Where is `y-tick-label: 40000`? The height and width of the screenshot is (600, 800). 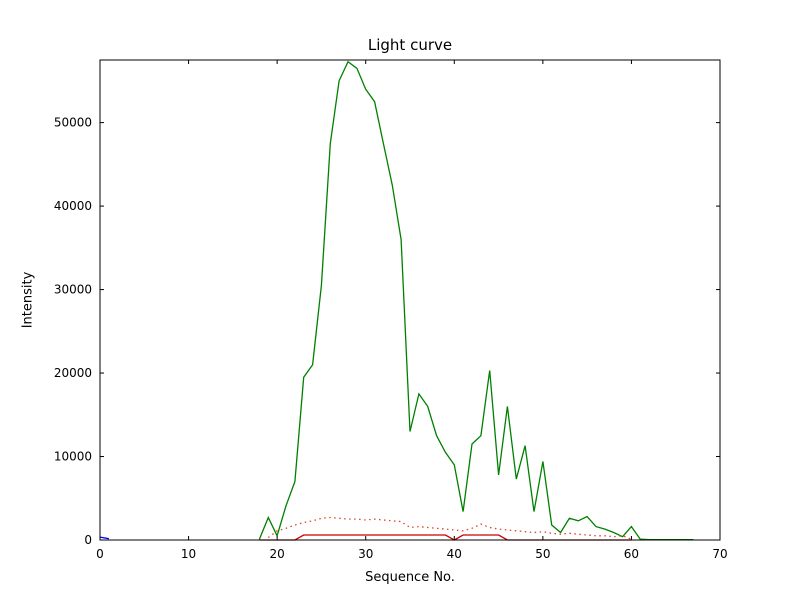 y-tick-label: 40000 is located at coordinates (73, 206).